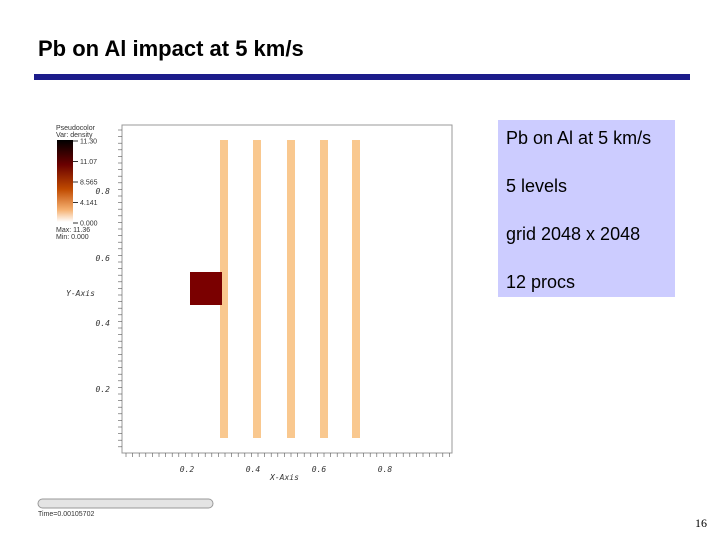  What do you see at coordinates (187, 469) in the screenshot?
I see `x-tick-label: 0.2` at bounding box center [187, 469].